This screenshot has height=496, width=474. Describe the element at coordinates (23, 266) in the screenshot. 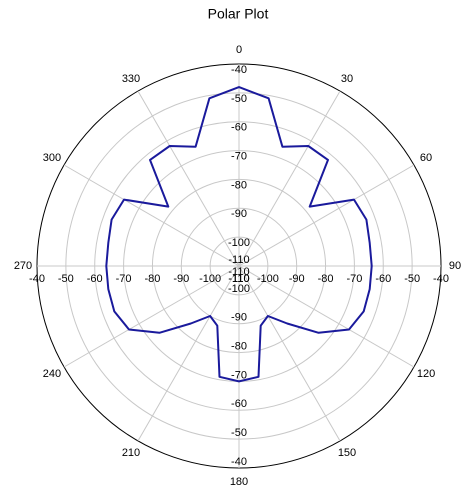

I see `angle-label: 270` at that location.